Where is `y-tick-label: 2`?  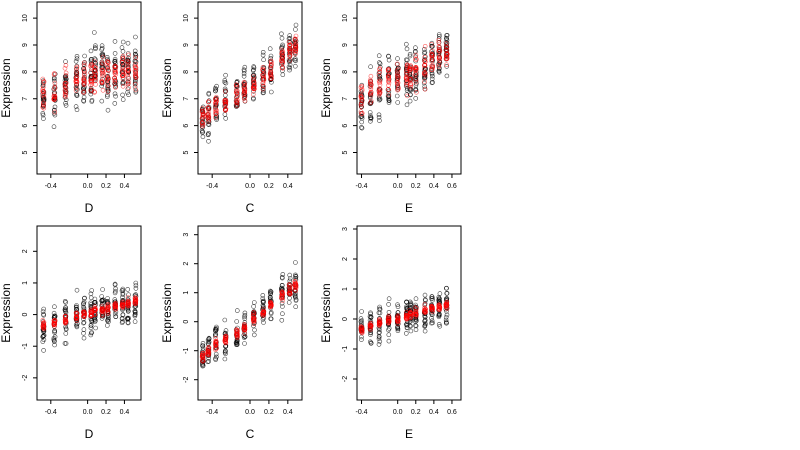
y-tick-label: 2 is located at coordinates (345, 259).